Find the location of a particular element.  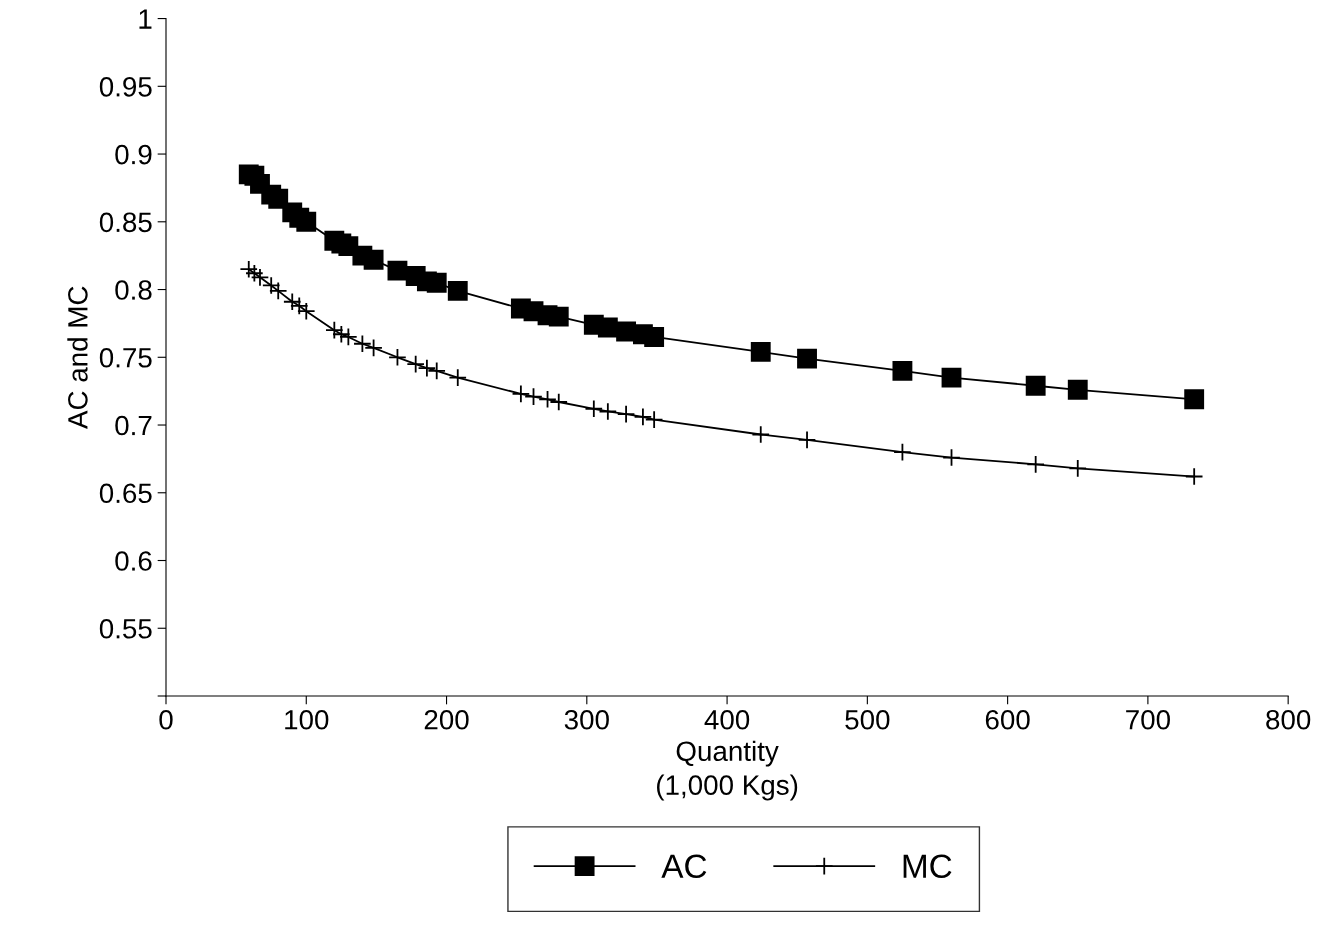

y-tick-label: 0.7 is located at coordinates (133, 425).